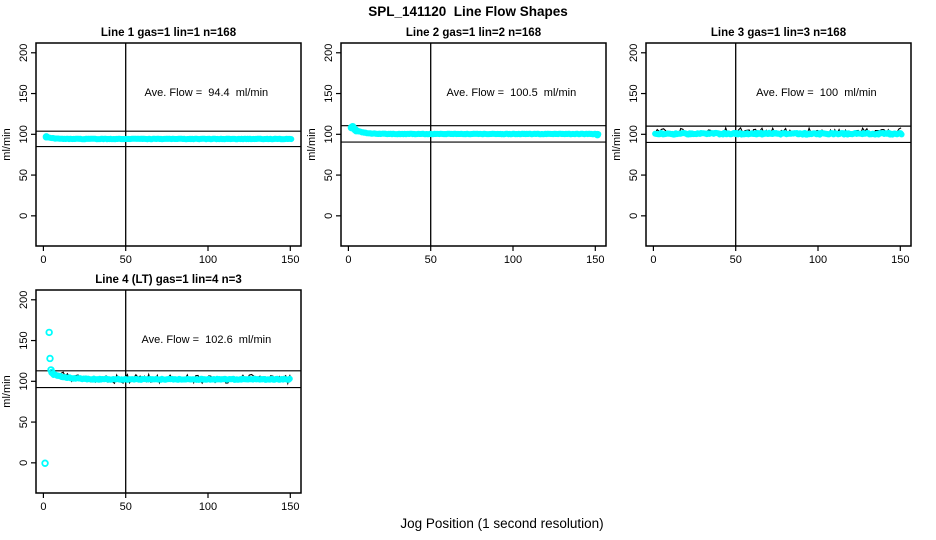  Describe the element at coordinates (168, 280) in the screenshot. I see `panel-title: Line 4 (LT) gas=1 lin=4 n=3` at that location.